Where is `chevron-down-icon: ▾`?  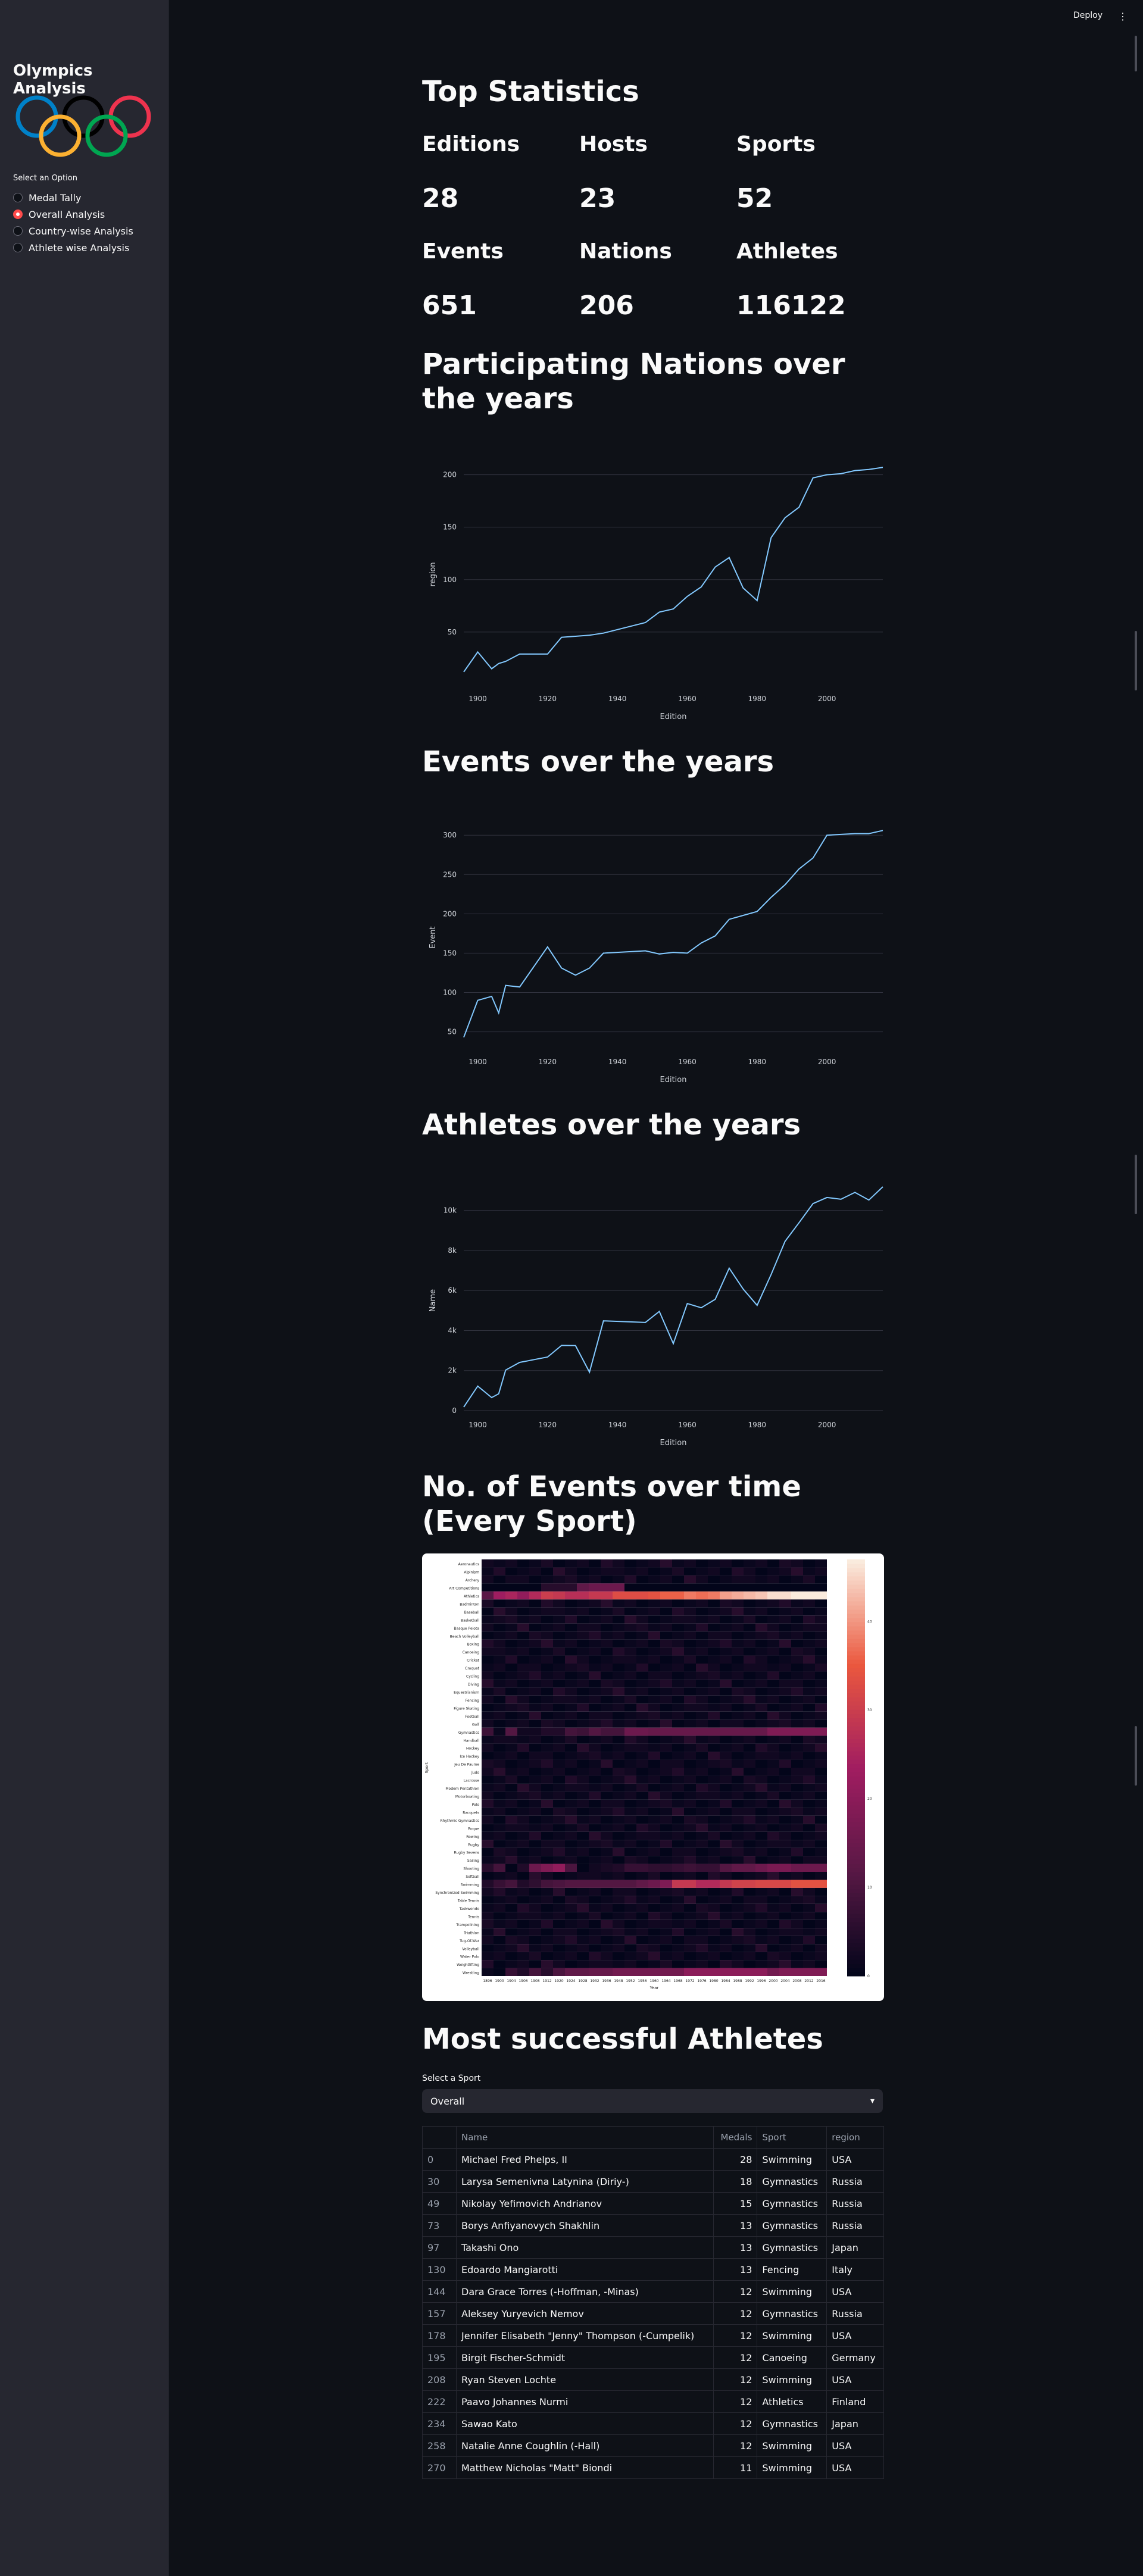 chevron-down-icon: ▾ is located at coordinates (873, 2101).